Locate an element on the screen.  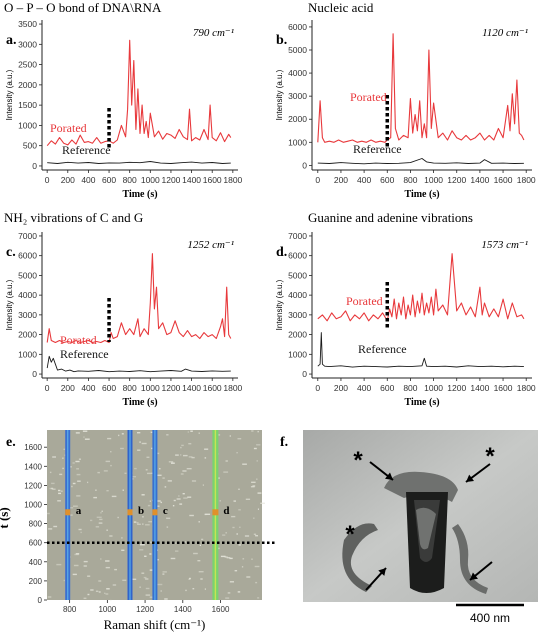
y-axis-label: Intensity (a.u.) is located at coordinates (9, 94).